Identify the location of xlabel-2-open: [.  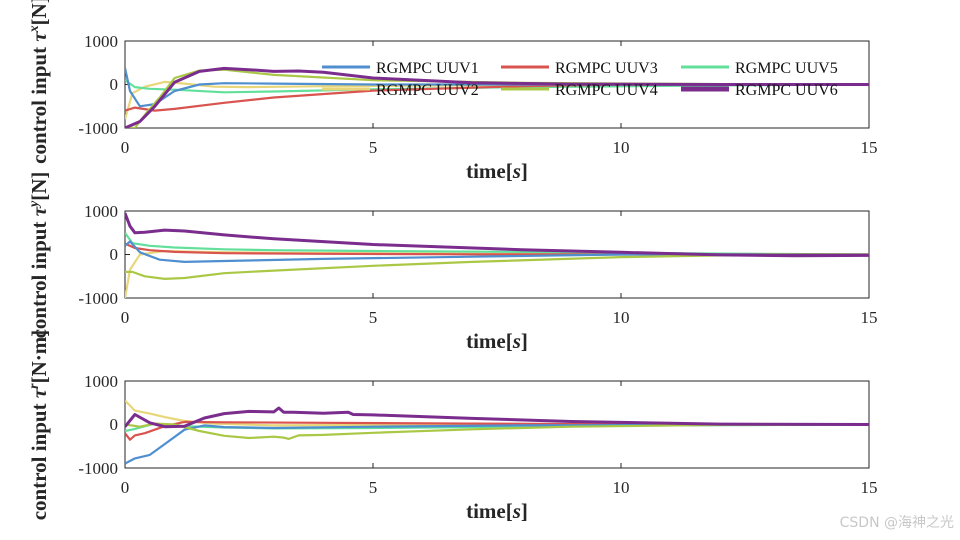
(509, 341).